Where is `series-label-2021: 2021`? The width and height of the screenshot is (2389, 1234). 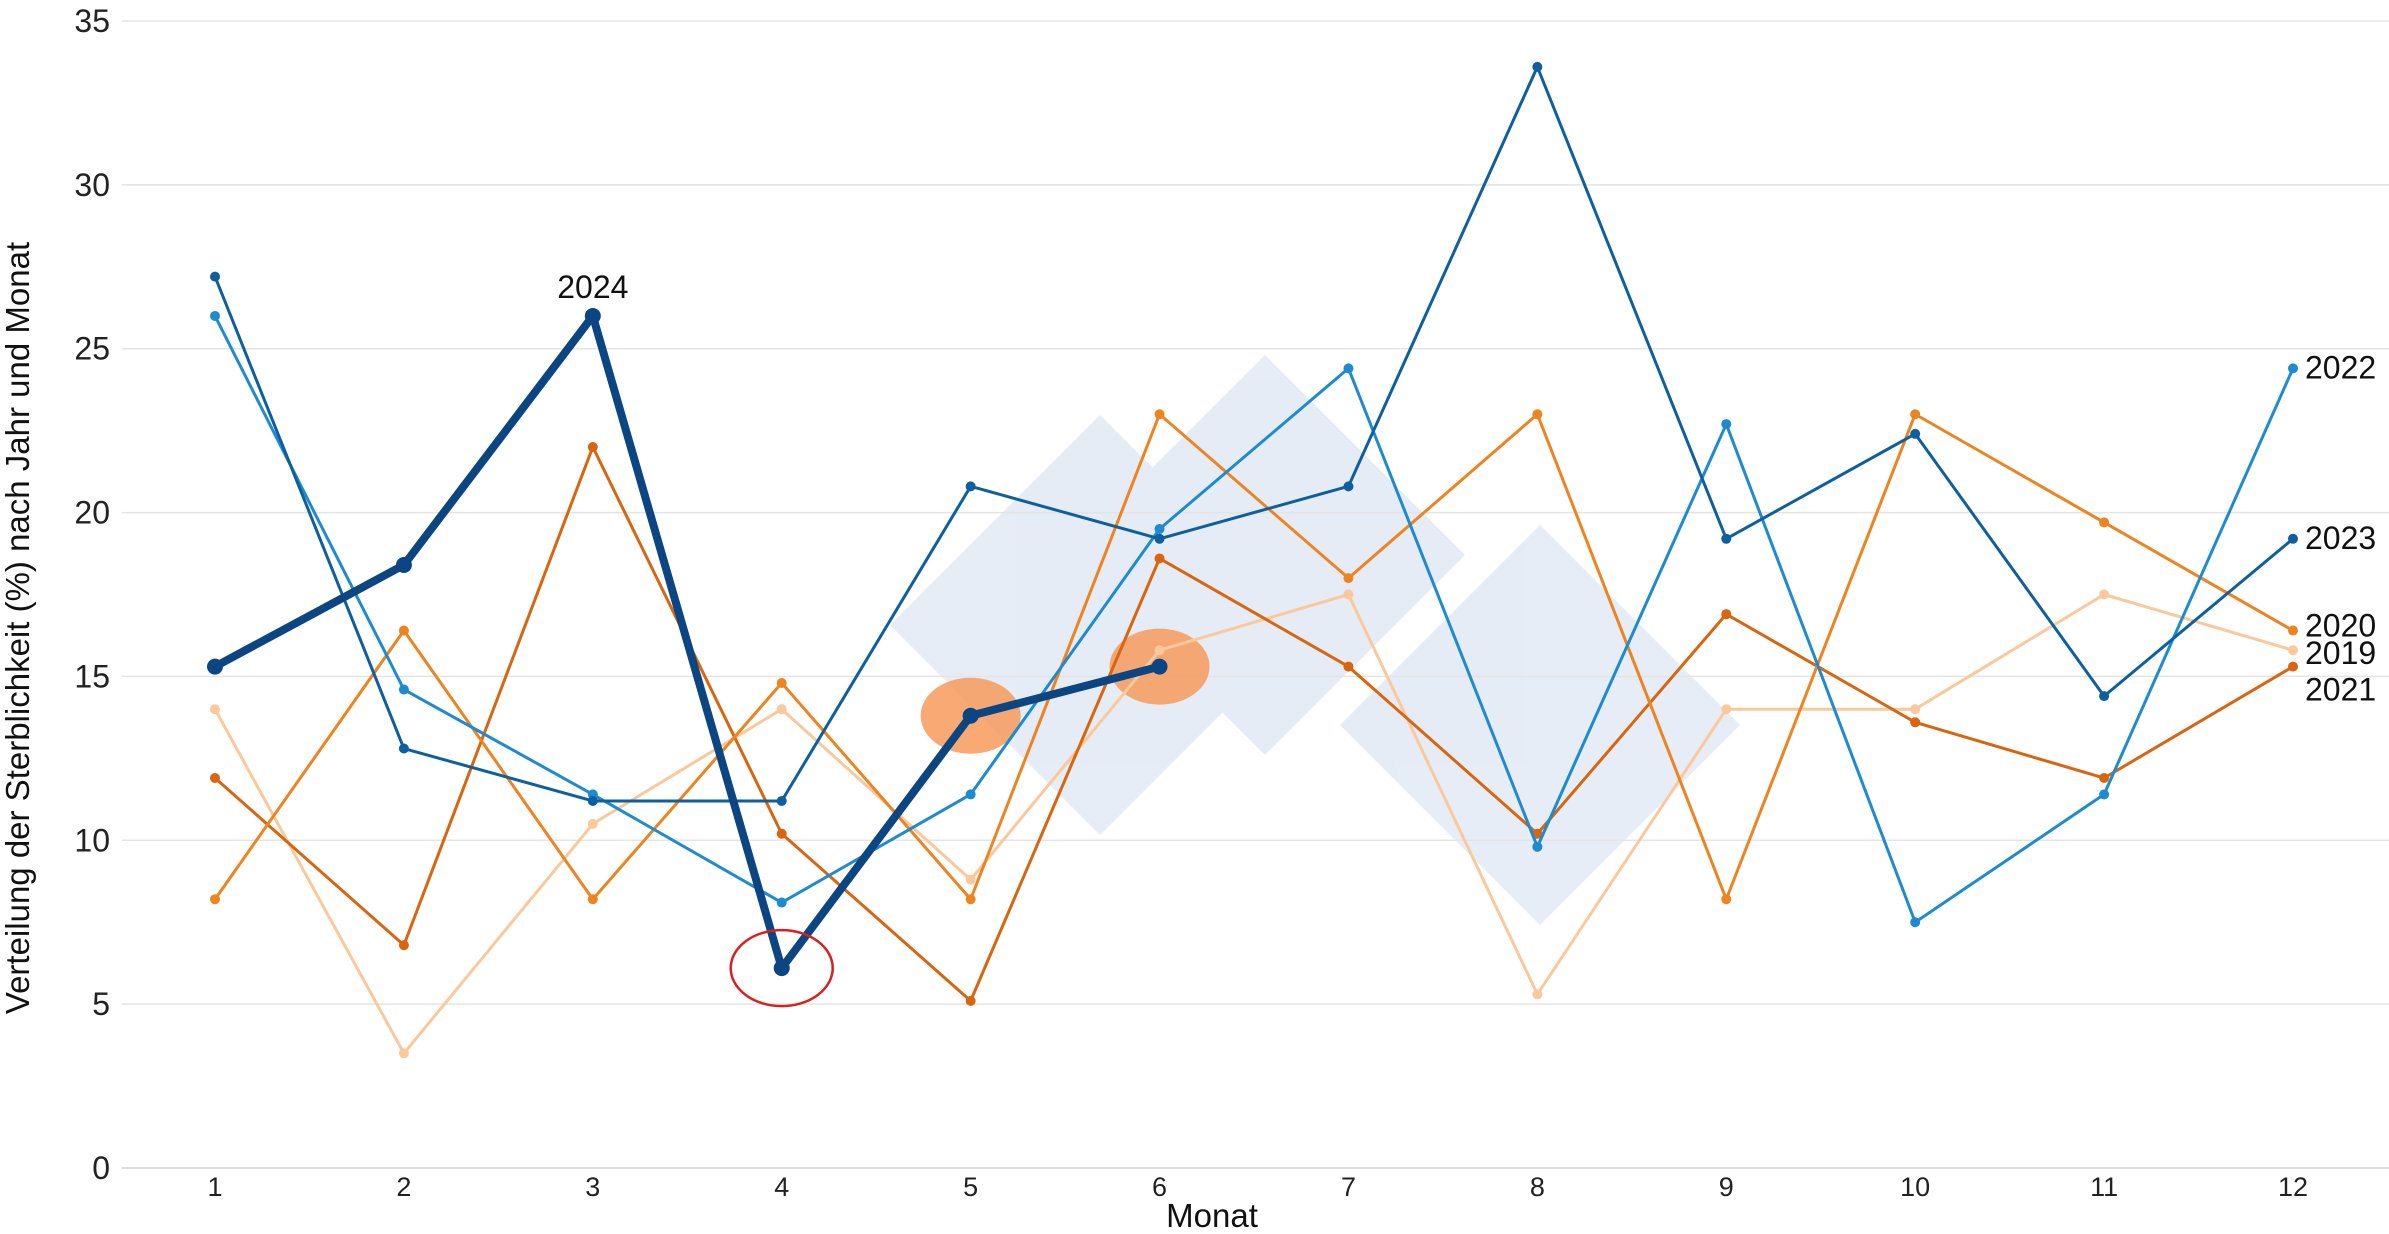
series-label-2021: 2021 is located at coordinates (2340, 690).